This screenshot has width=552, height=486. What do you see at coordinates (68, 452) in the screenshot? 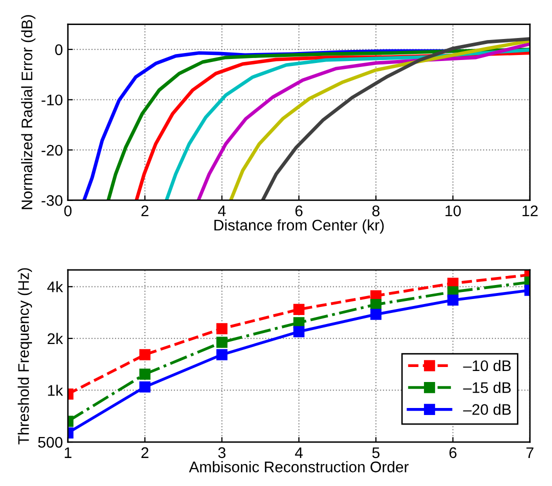
I see `x-tick-label: 1` at bounding box center [68, 452].